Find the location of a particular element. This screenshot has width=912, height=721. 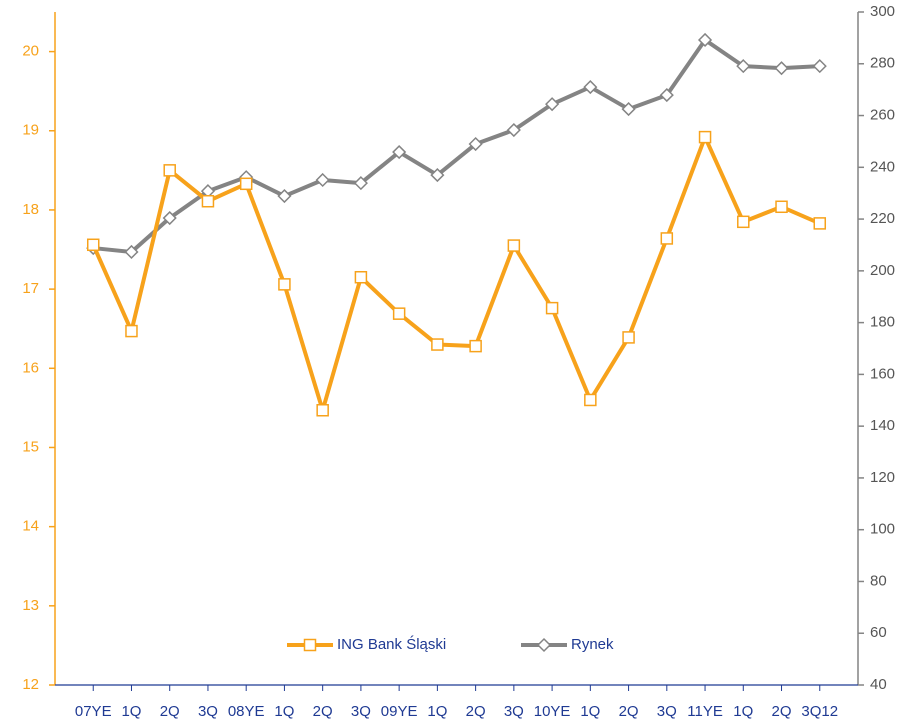

x-tick-label: 3Q12 is located at coordinates (819, 711).